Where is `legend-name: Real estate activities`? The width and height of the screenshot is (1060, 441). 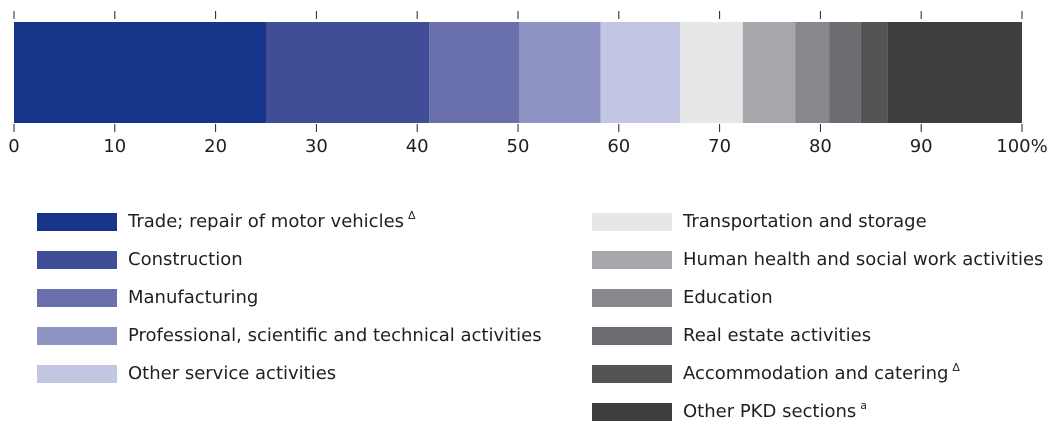 legend-name: Real estate activities is located at coordinates (777, 335).